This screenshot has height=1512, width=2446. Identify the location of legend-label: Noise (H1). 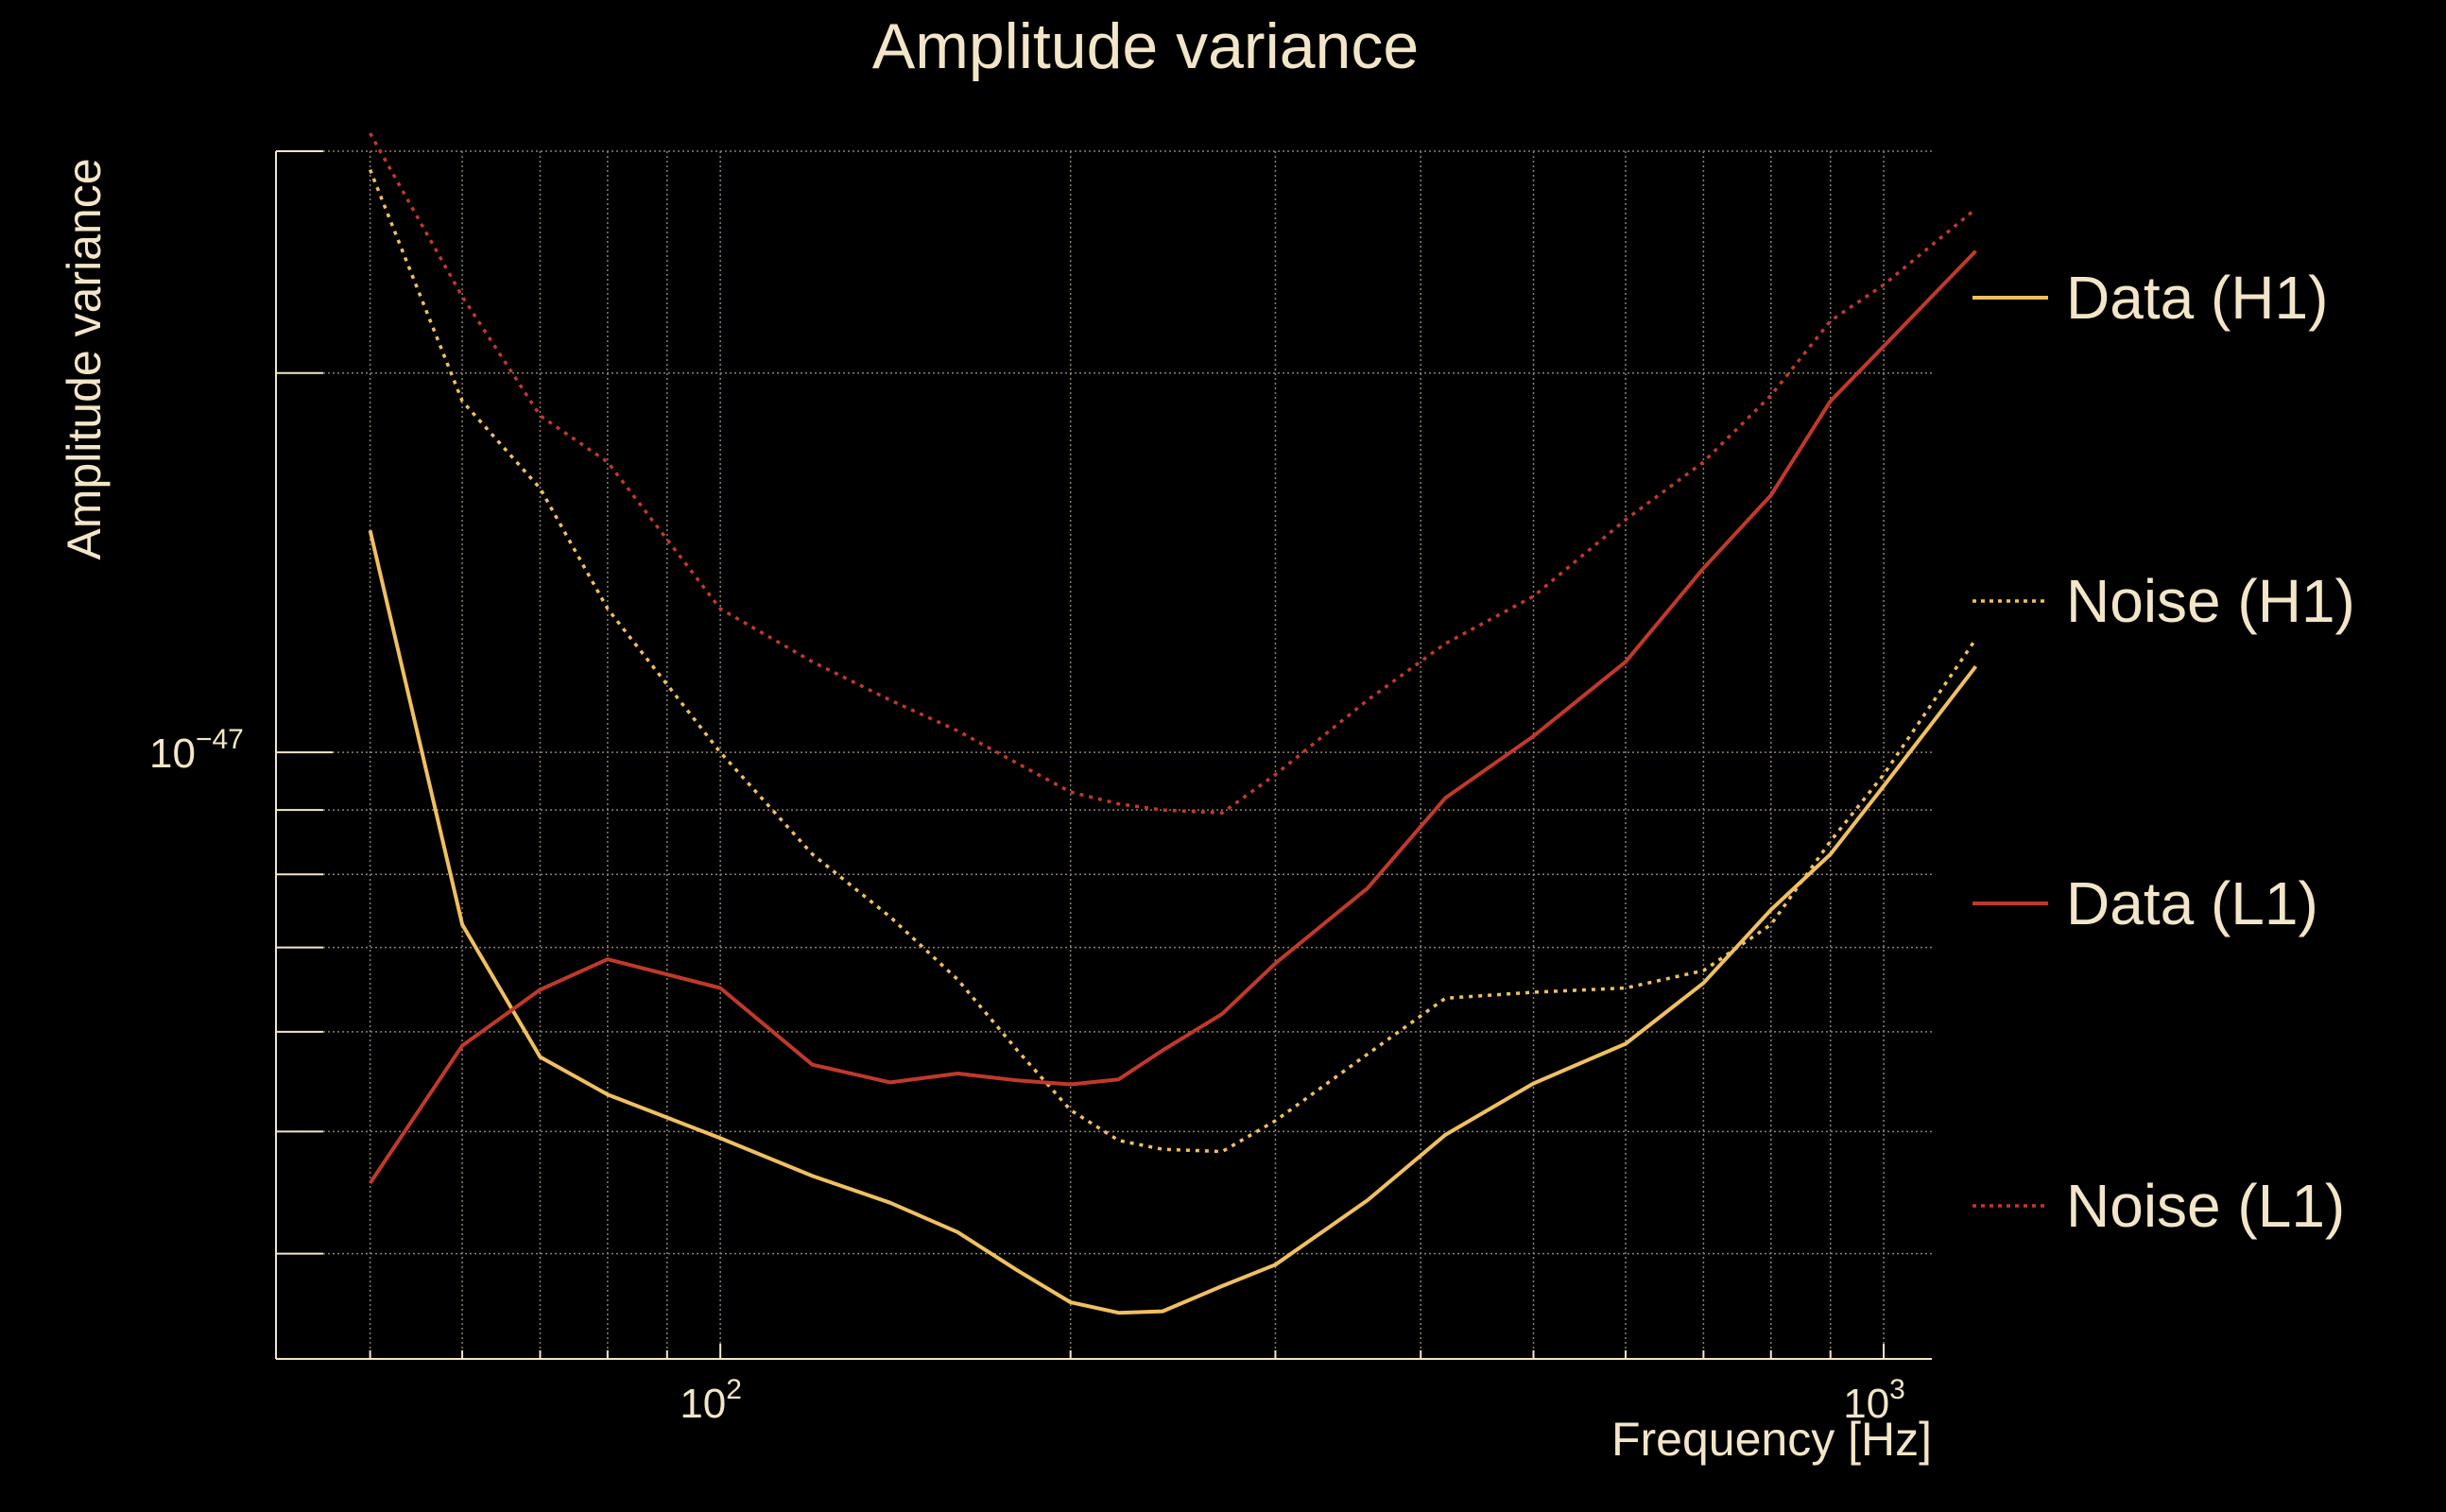
(2210, 601).